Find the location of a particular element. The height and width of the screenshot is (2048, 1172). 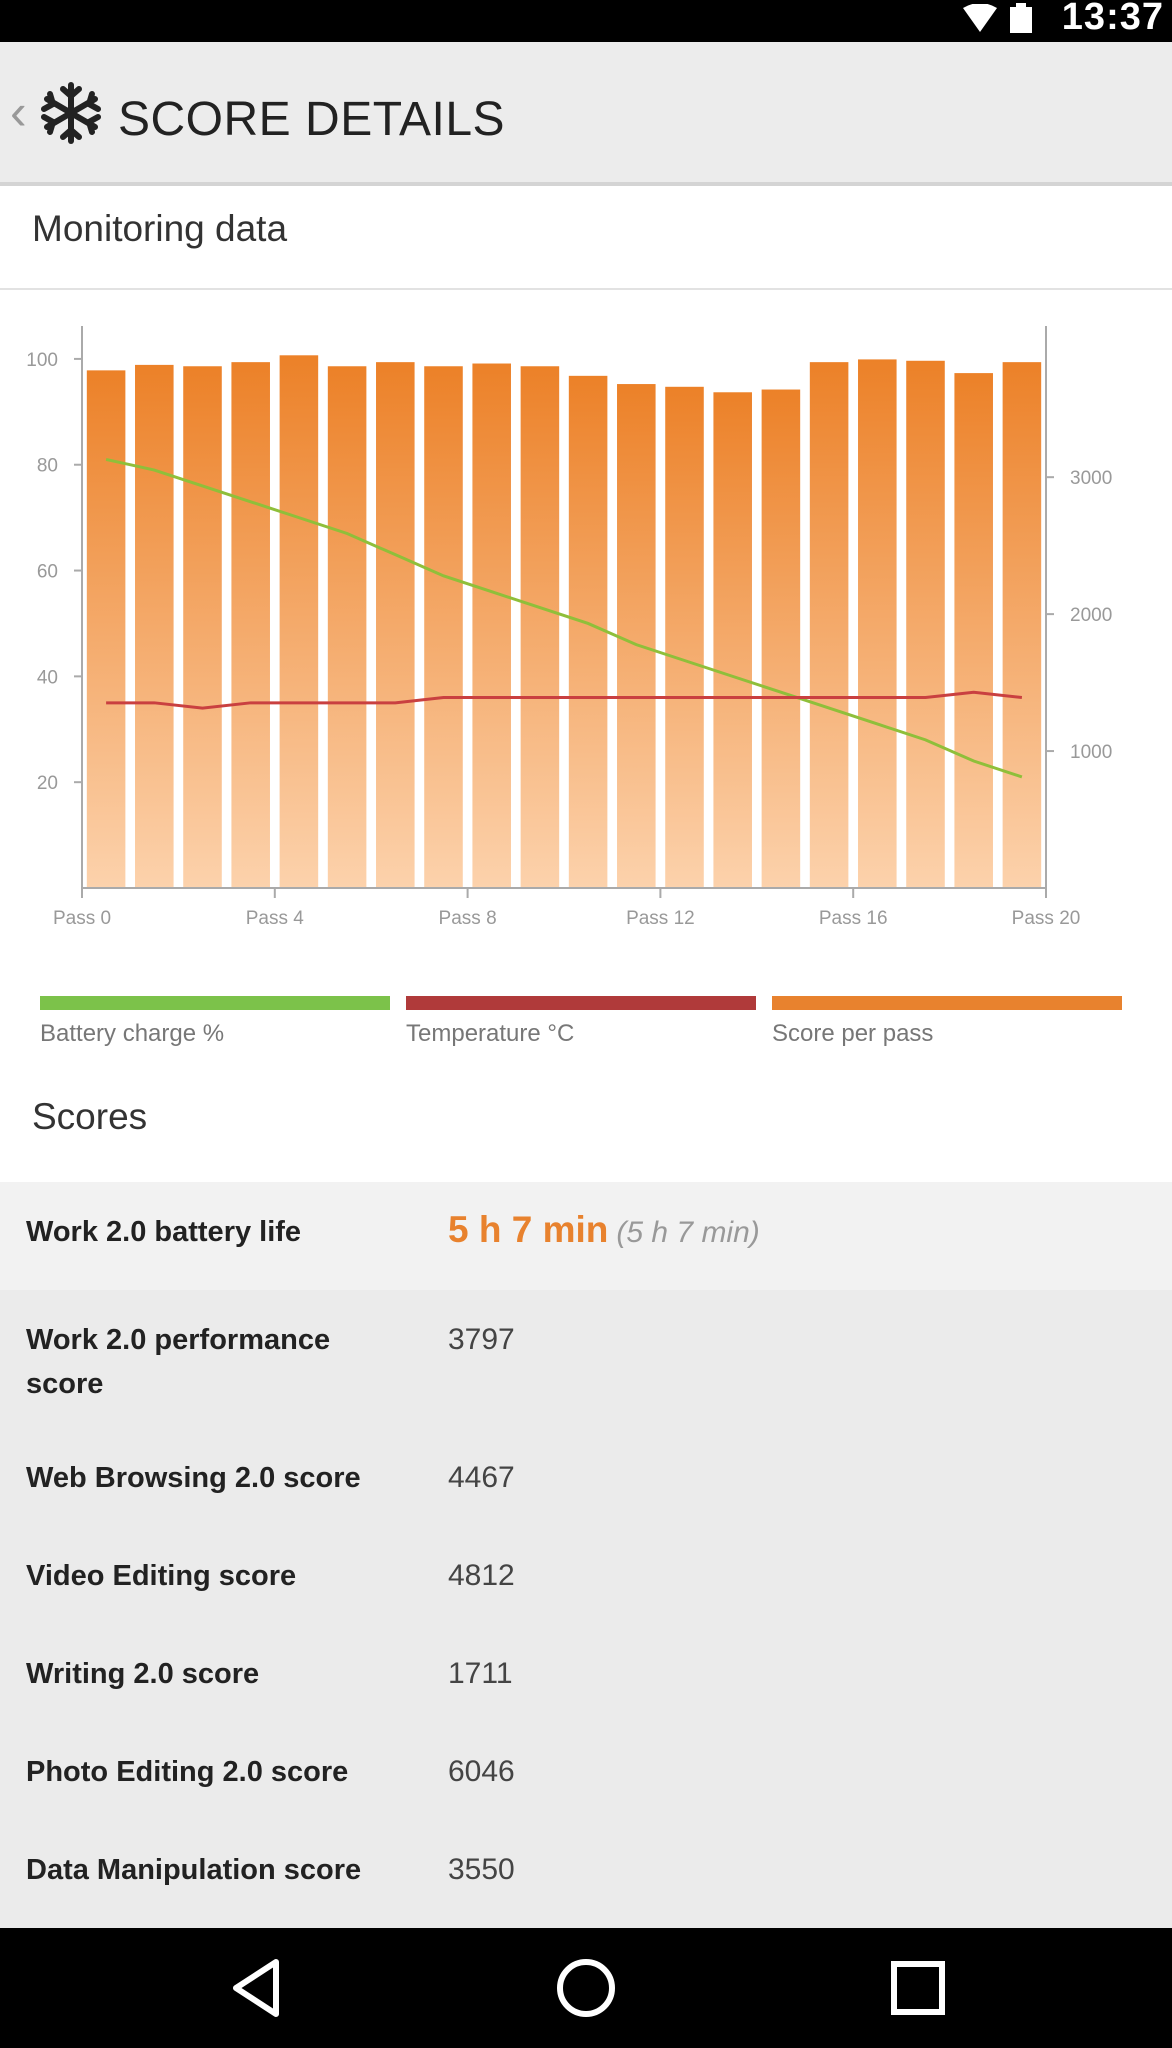

score-value: 3550 is located at coordinates (481, 1869).